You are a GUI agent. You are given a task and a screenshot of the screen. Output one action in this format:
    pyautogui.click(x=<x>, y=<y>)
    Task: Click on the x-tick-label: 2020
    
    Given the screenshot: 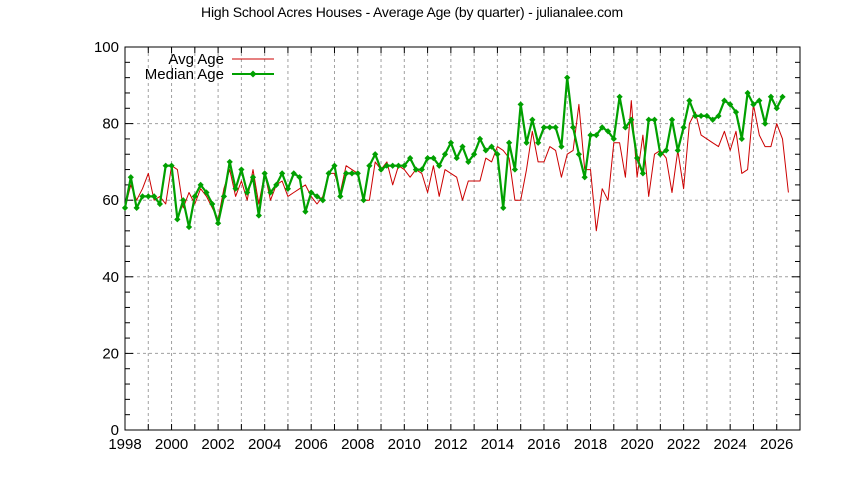 What is the action you would take?
    pyautogui.click(x=636, y=444)
    